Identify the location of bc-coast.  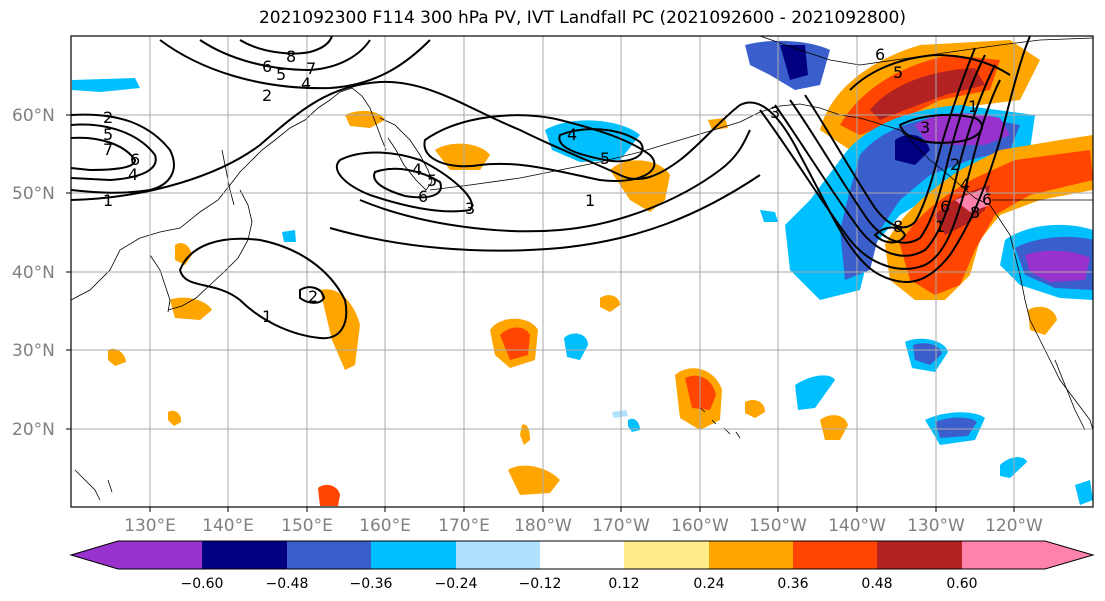
(1041, 317).